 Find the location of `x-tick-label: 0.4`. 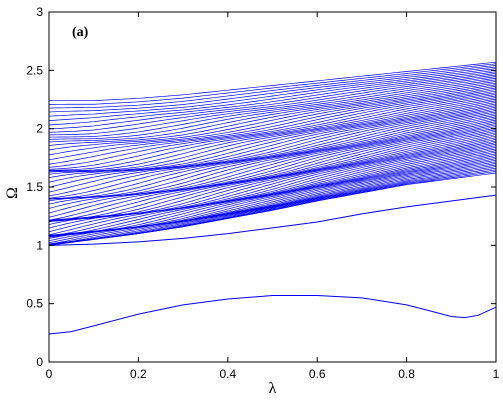

x-tick-label: 0.4 is located at coordinates (227, 374).